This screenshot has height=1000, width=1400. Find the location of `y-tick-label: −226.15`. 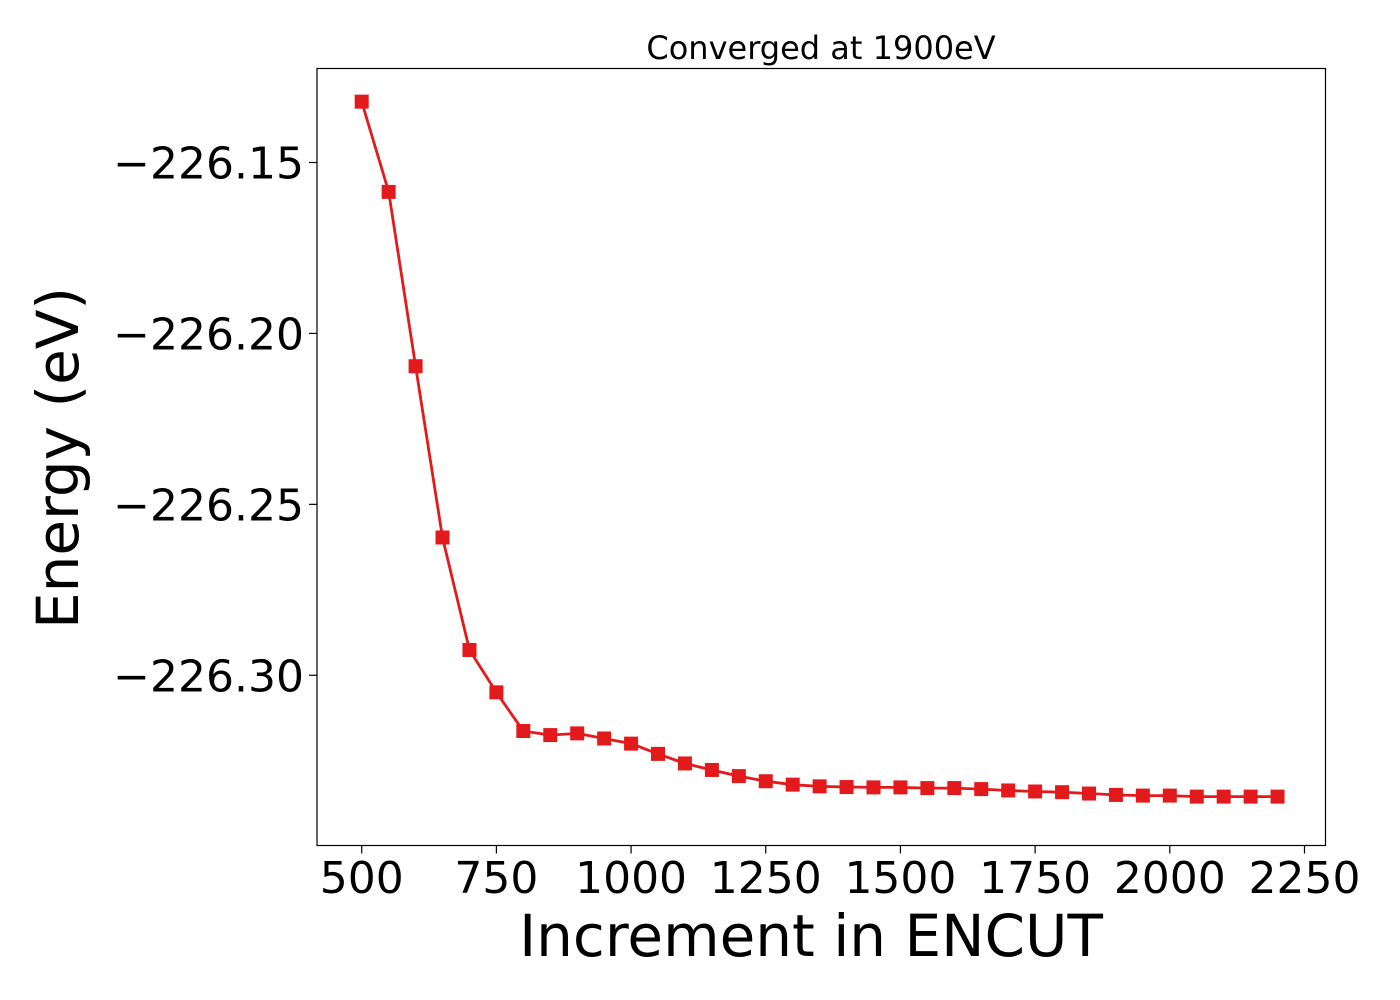

y-tick-label: −226.15 is located at coordinates (208, 164).